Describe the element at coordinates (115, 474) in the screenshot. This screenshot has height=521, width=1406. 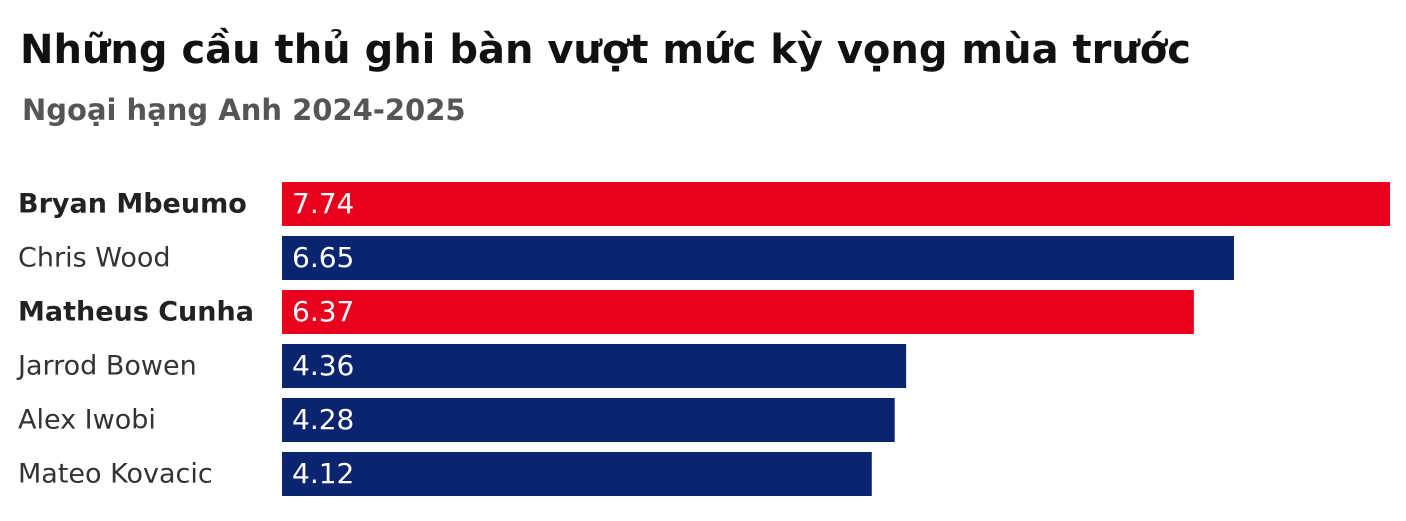
I see `category-label: Mateo Kovacic` at that location.